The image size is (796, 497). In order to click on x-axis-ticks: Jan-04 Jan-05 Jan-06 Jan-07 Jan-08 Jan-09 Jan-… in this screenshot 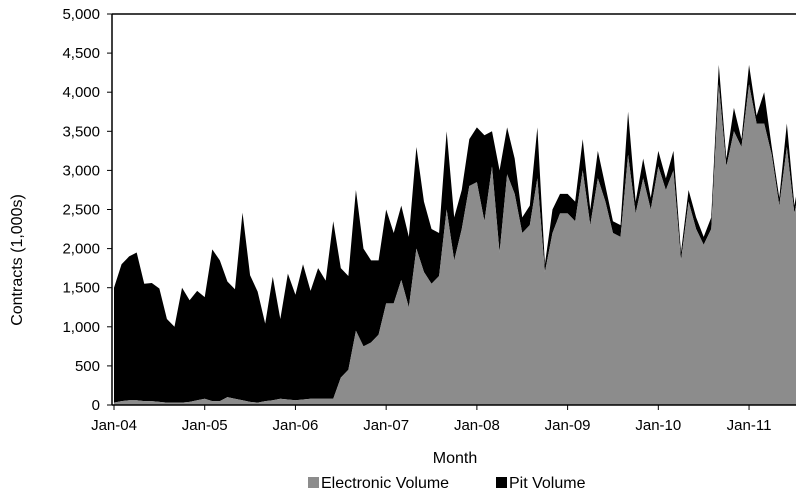, I will do `click(431, 419)`.